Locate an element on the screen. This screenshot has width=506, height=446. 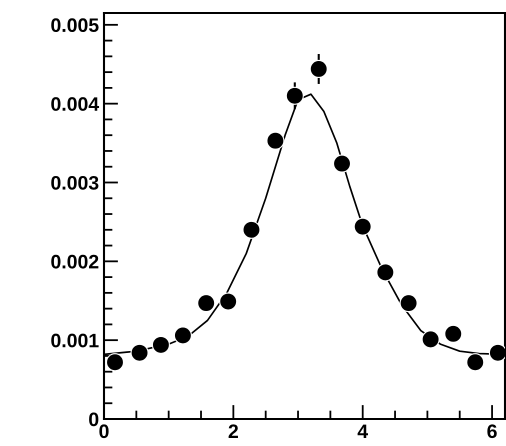
x-tick-label: 0 is located at coordinates (104, 431).